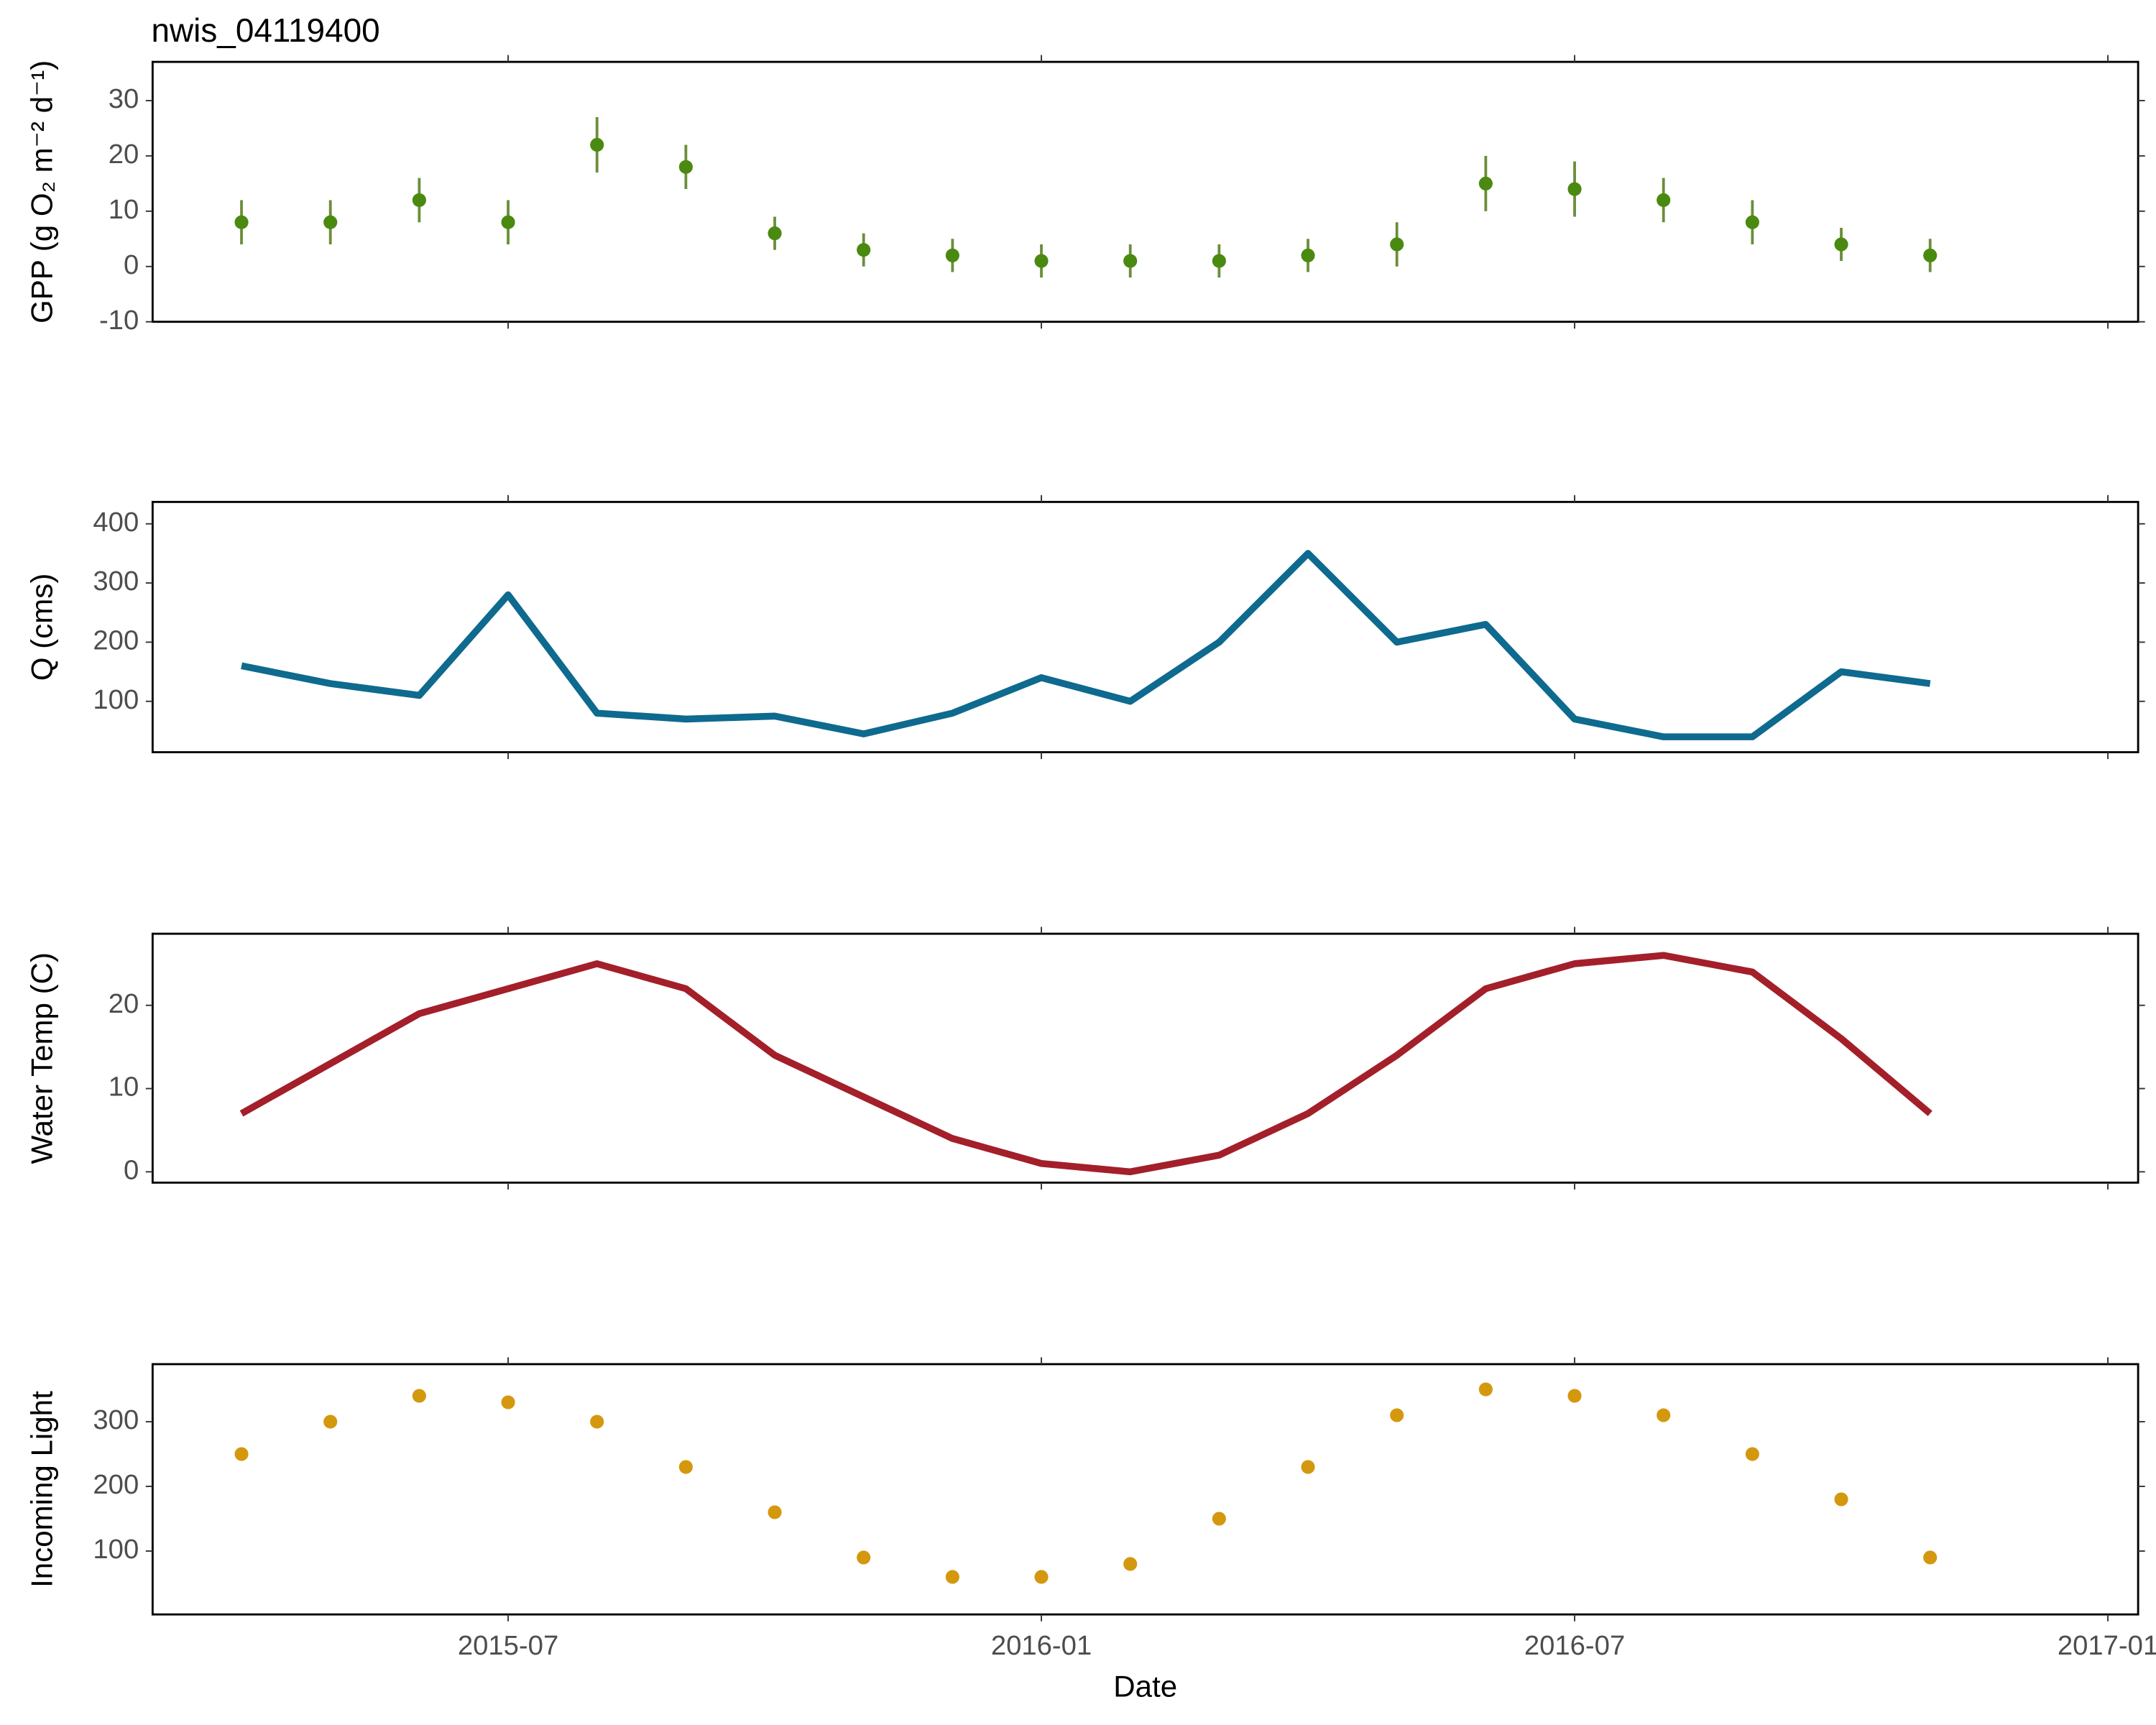 This screenshot has width=2156, height=1725. I want to click on chart-title: nwis_04119400, so click(265, 30).